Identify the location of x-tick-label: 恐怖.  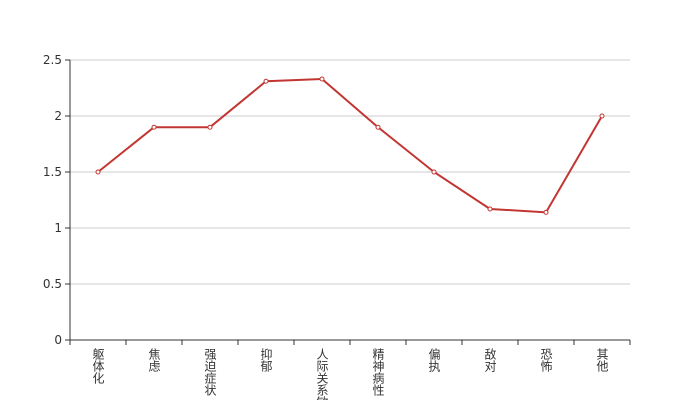
(546, 360).